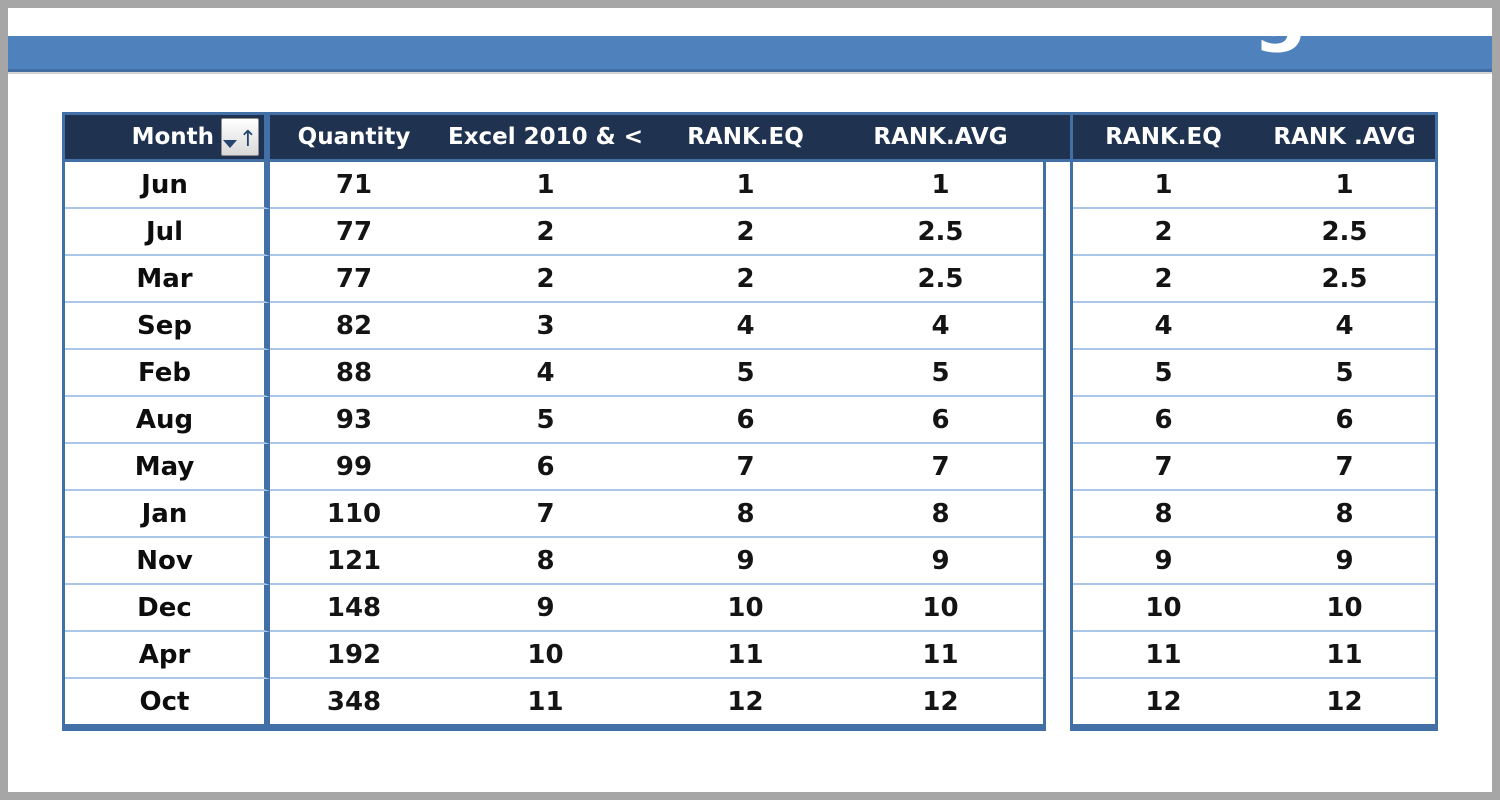  I want to click on month-cell: Dec, so click(167, 608).